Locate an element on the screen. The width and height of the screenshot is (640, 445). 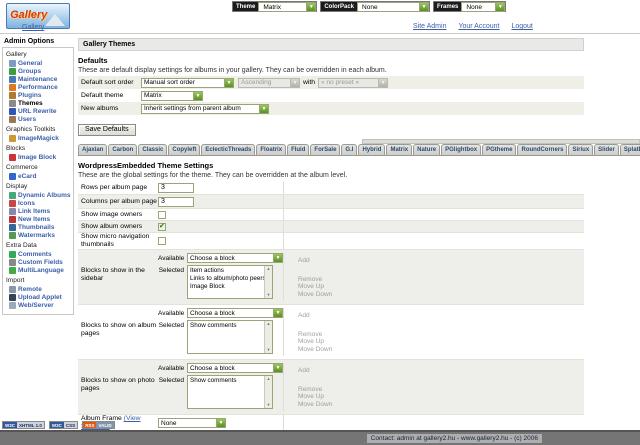
dynamic-albums-icon is located at coordinates (12, 195).